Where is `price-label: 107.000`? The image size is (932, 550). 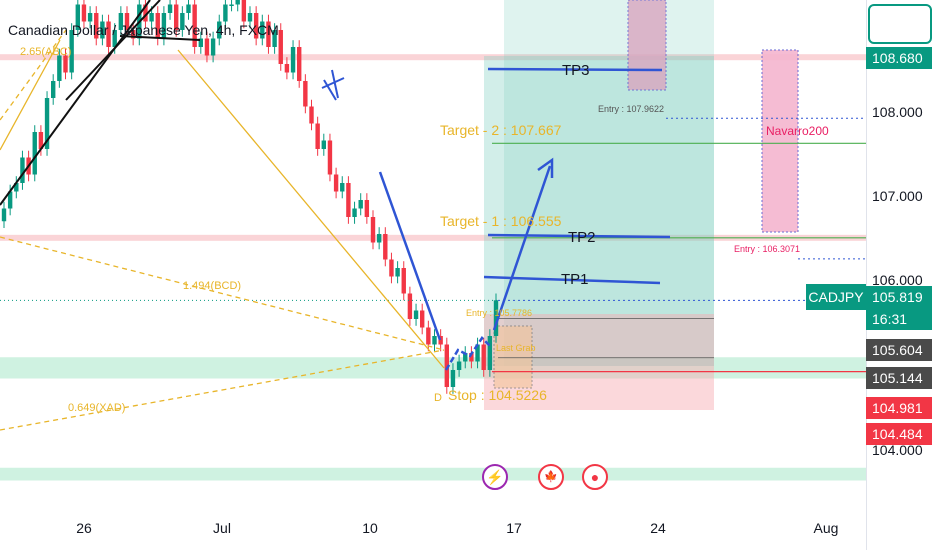 price-label: 107.000 is located at coordinates (897, 196).